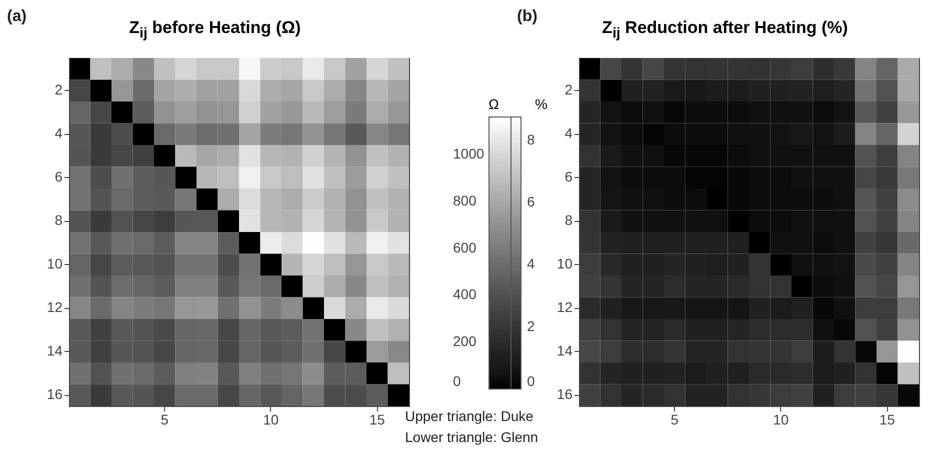 This screenshot has height=466, width=946. I want to click on color-bar-label: 600, so click(465, 247).